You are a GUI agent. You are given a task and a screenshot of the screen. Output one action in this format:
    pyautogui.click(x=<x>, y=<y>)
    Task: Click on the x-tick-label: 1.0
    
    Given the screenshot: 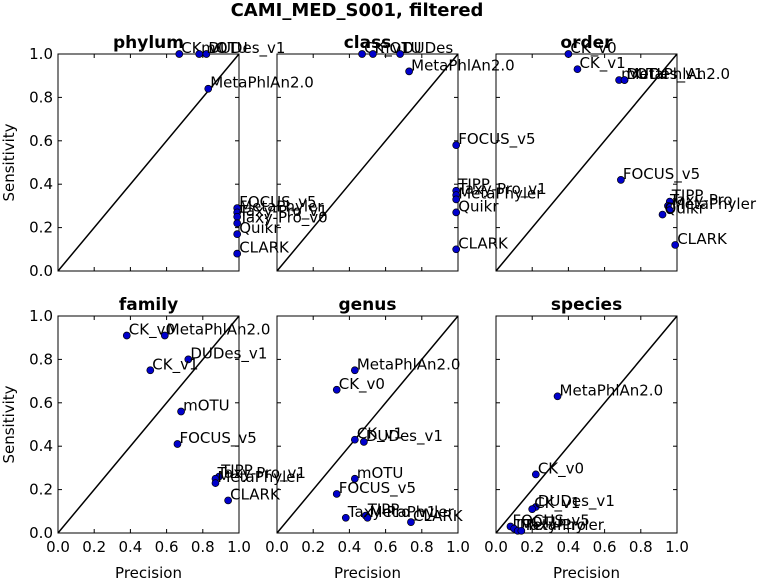 What is the action you would take?
    pyautogui.click(x=677, y=547)
    